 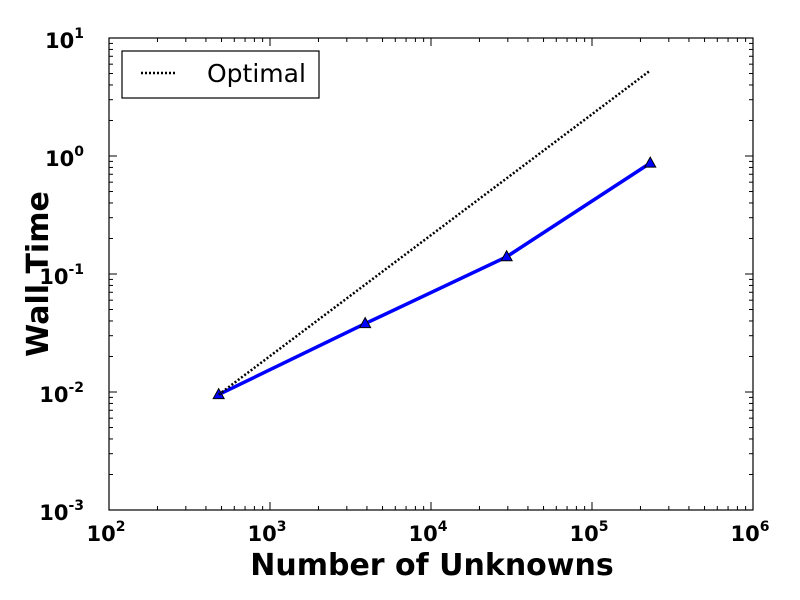 I want to click on x-tick-label: 105, so click(x=589, y=532).